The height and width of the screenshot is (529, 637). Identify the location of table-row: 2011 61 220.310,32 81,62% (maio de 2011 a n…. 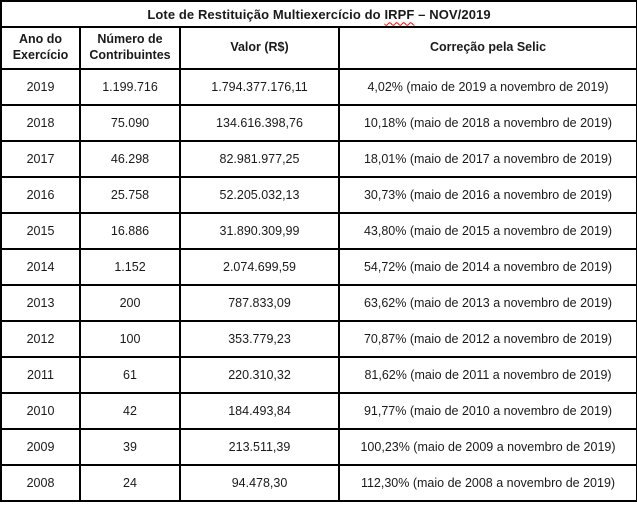
(318, 375).